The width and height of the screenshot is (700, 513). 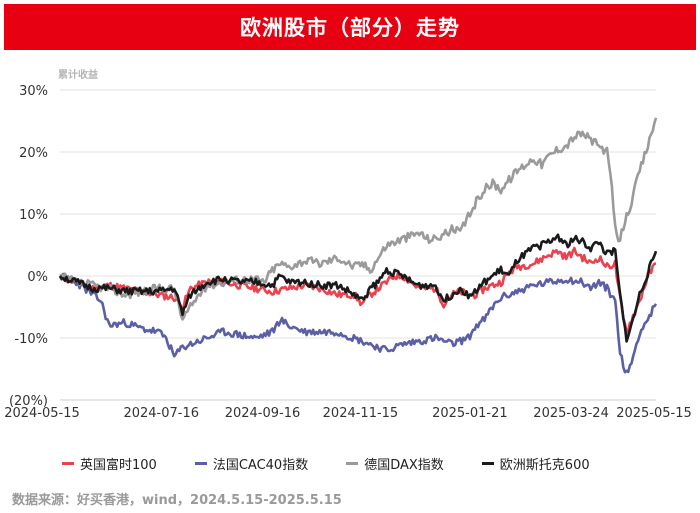 I want to click on legend: 英国富时100 法国CAC40指数 德国DAX指数 欧洲斯托克600, so click(x=326, y=463).